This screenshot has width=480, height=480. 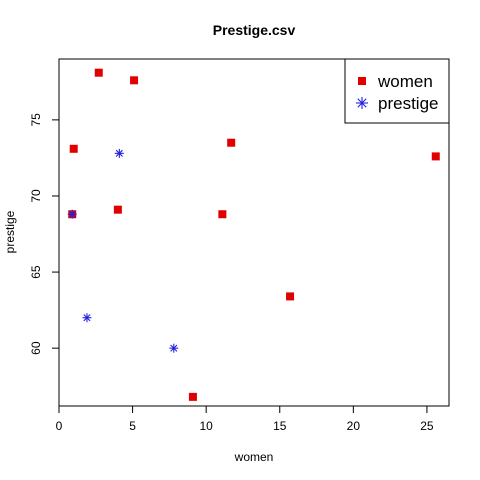 I want to click on legend-marker-prestige, so click(x=362, y=103).